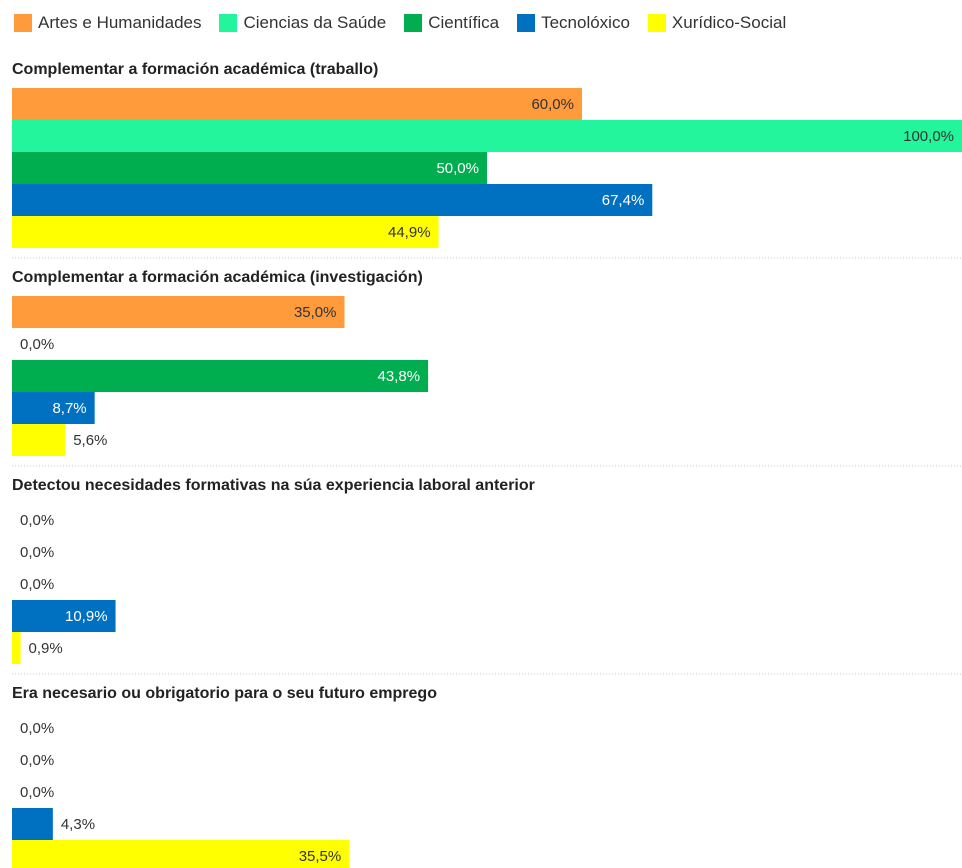 The width and height of the screenshot is (962, 868). Describe the element at coordinates (552, 104) in the screenshot. I see `value-label: 60,0%` at that location.